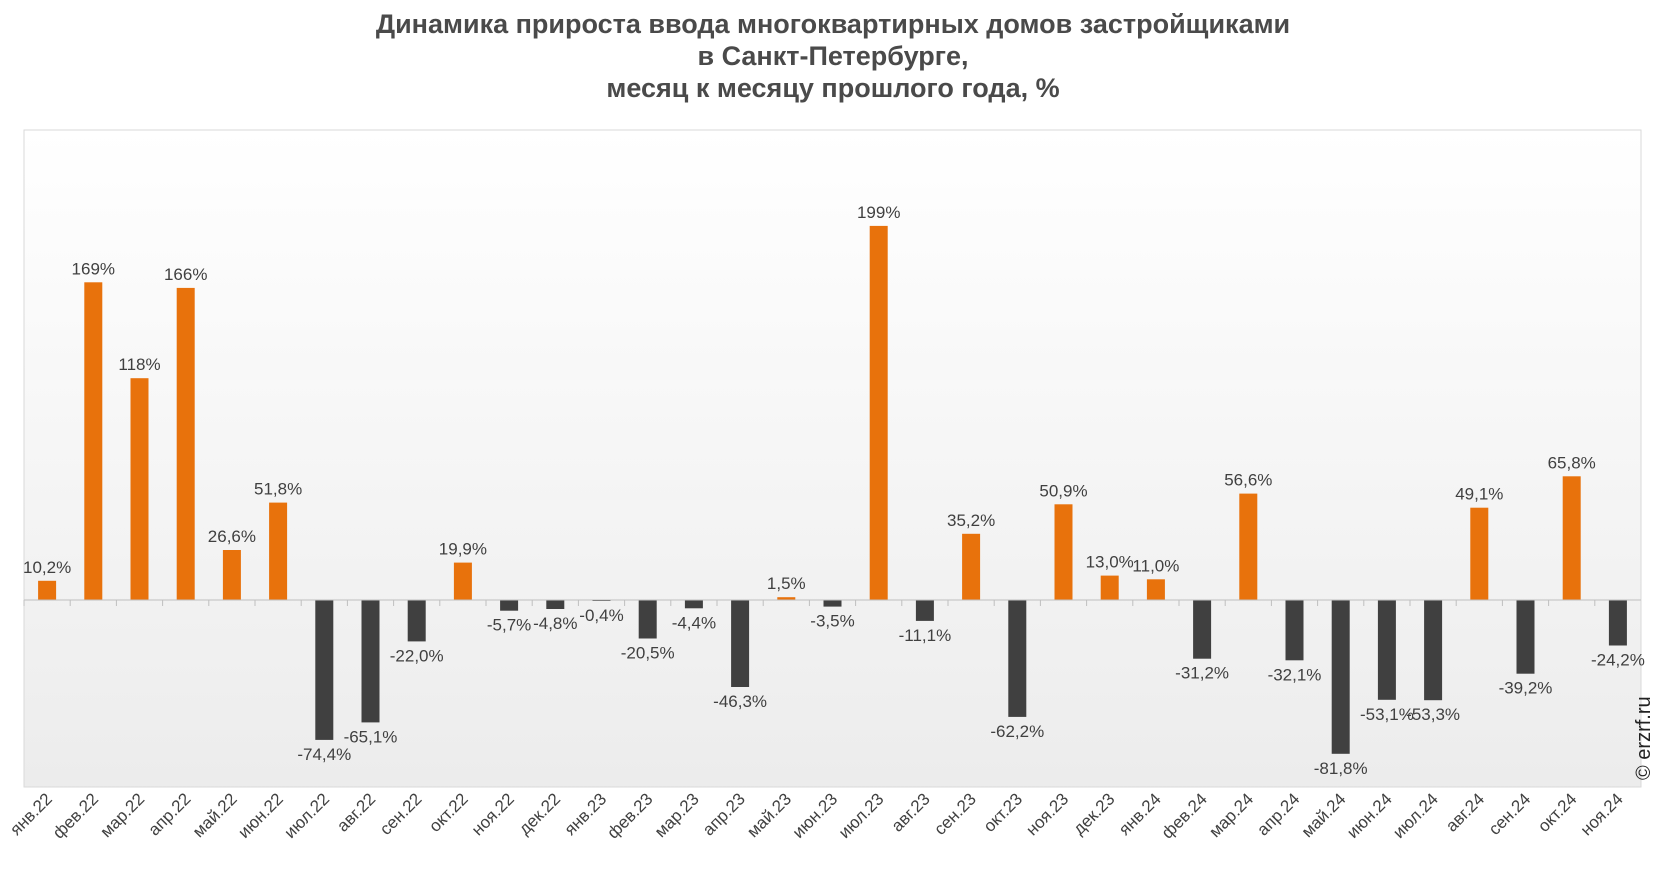 This screenshot has width=1666, height=872. What do you see at coordinates (1340, 677) in the screenshot?
I see `bar-май.24` at bounding box center [1340, 677].